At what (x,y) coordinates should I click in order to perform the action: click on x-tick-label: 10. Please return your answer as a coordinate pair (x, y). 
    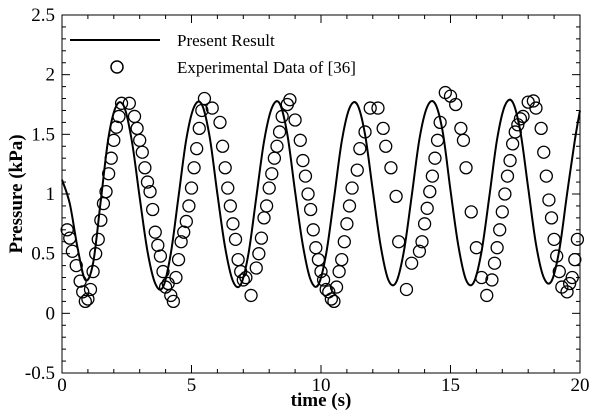
    Looking at the image, I should click on (321, 385).